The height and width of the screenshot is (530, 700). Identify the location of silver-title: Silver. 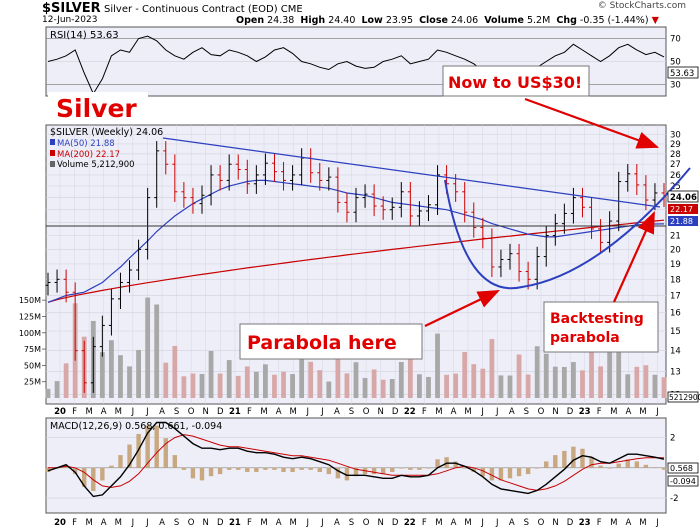
(96, 108).